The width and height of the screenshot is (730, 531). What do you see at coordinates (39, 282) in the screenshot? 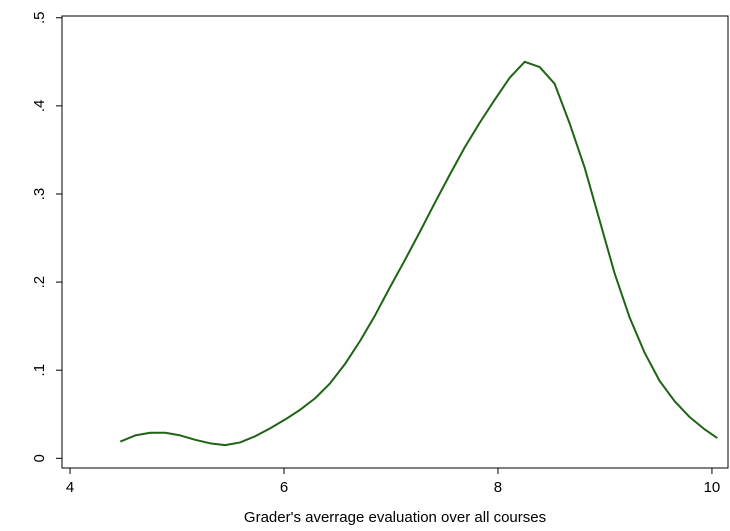
I see `y-tick-label: .2` at bounding box center [39, 282].